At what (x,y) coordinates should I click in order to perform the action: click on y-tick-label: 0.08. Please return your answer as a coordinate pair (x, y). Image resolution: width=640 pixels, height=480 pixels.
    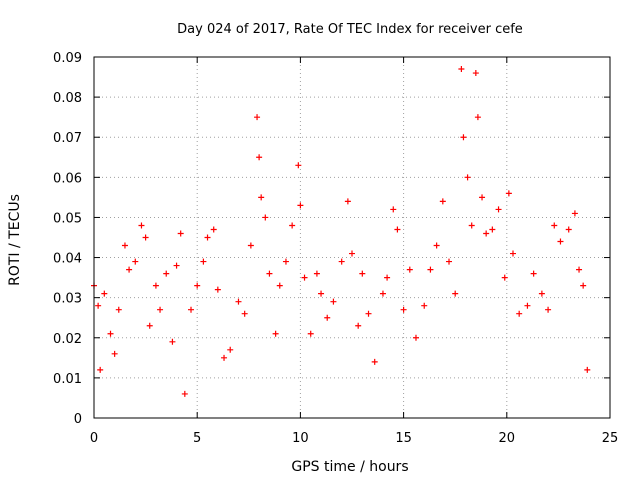
    Looking at the image, I should click on (67, 98).